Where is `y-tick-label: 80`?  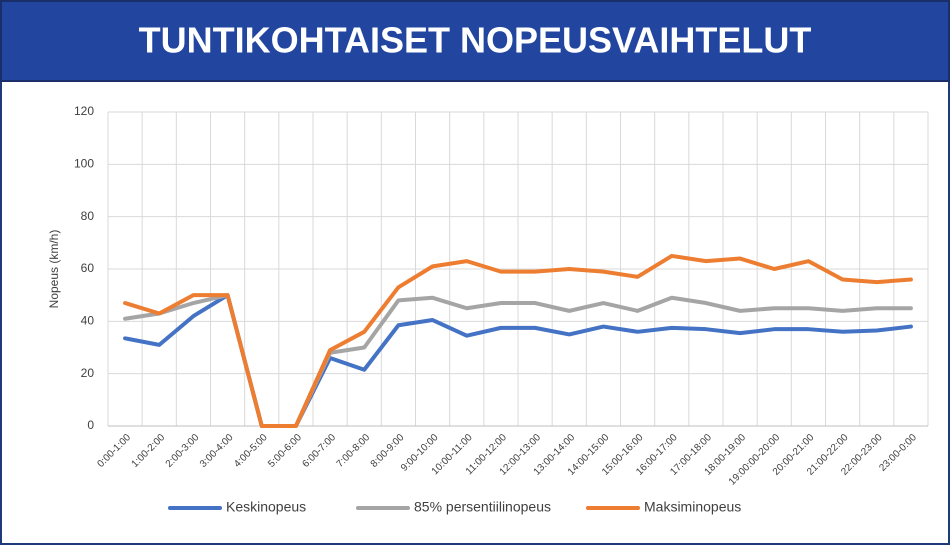
y-tick-label: 80 is located at coordinates (88, 216).